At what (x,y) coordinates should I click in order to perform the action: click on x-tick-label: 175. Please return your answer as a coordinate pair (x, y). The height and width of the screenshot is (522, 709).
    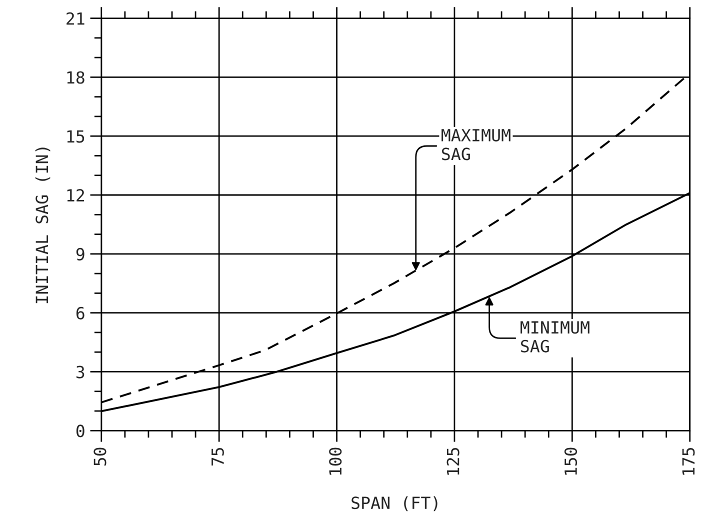
    Looking at the image, I should click on (688, 461).